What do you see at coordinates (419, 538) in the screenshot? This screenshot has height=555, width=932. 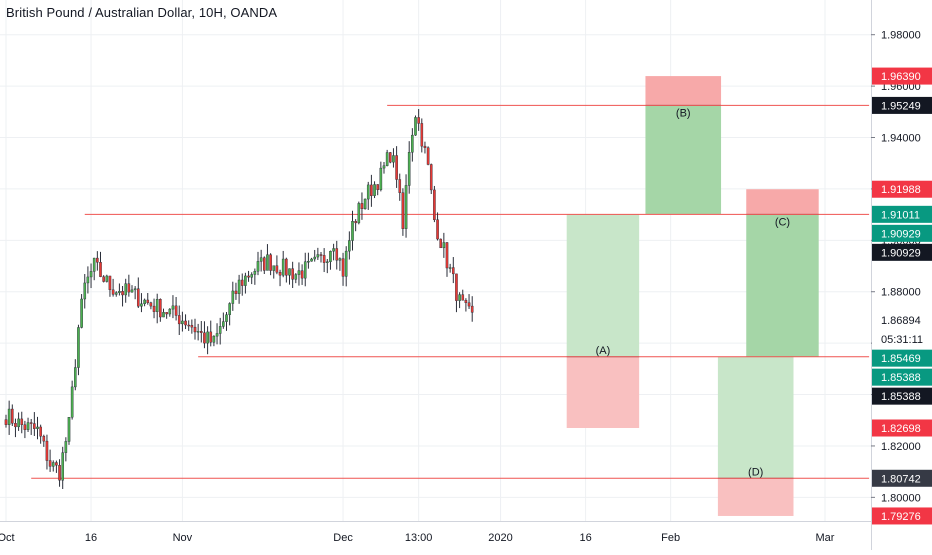 I see `x-tick-label: 13:00` at bounding box center [419, 538].